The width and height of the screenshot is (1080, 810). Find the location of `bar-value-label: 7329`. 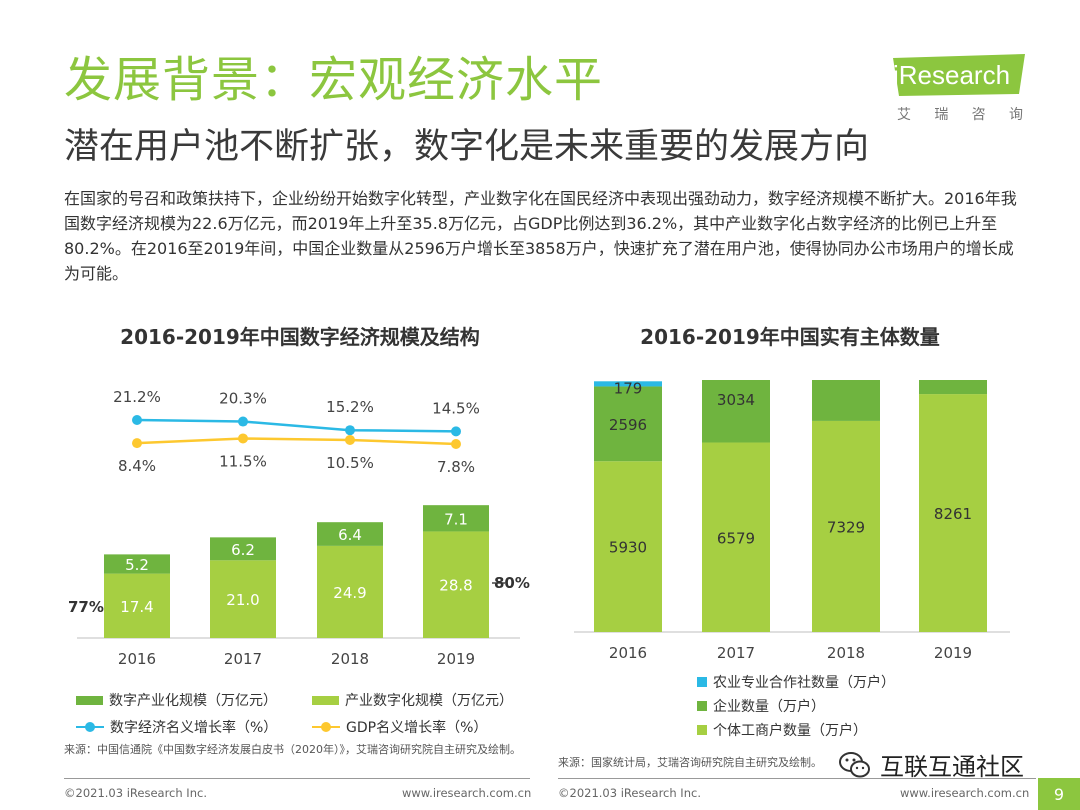

bar-value-label: 7329 is located at coordinates (846, 527).